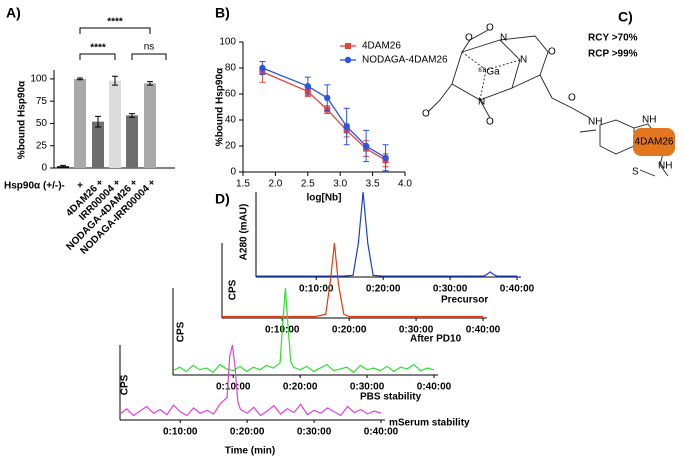  Describe the element at coordinates (244, 232) in the screenshot. I see `y-axis-label: A280 (mAU)` at that location.